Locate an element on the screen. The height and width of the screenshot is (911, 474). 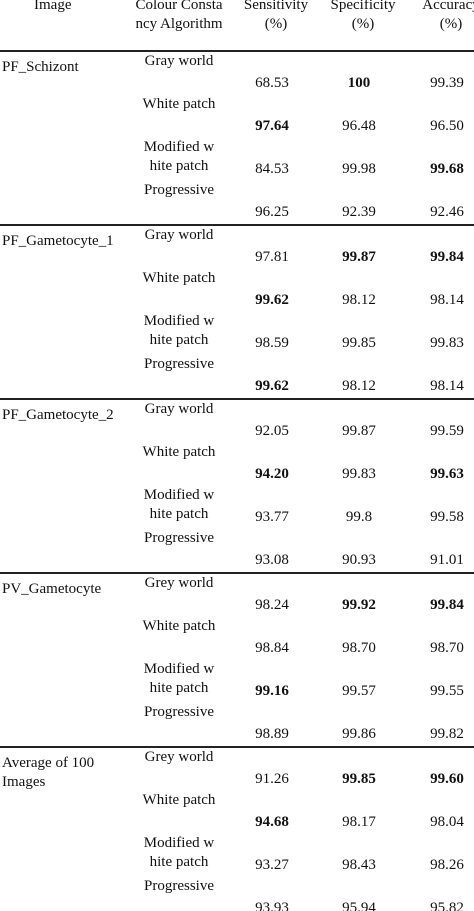
value-cell: 99.63 is located at coordinates (447, 474).